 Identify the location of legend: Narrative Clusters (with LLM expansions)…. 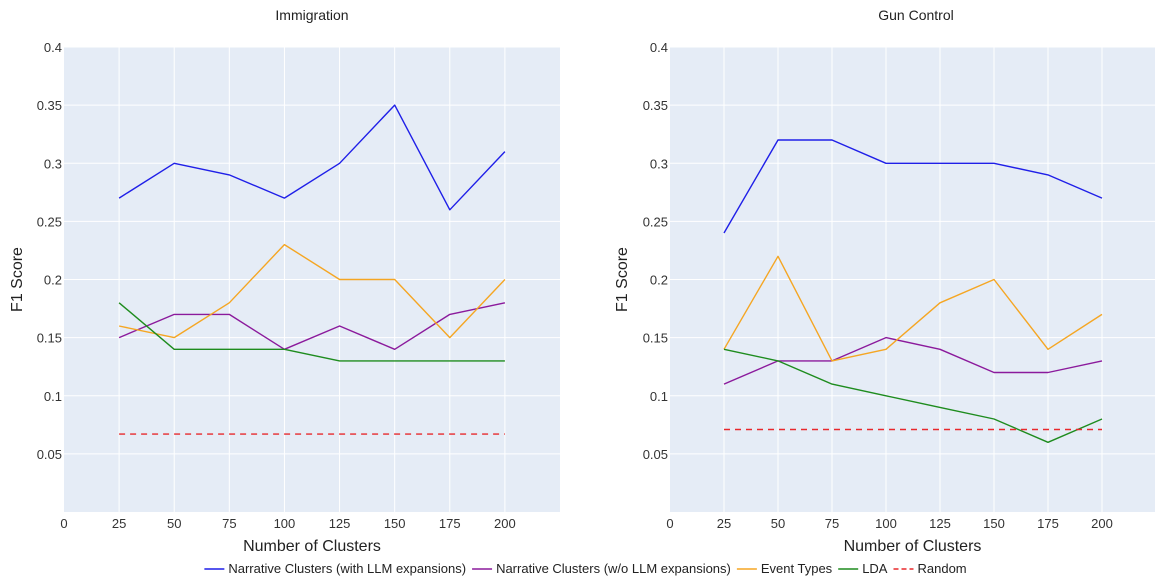
(585, 568).